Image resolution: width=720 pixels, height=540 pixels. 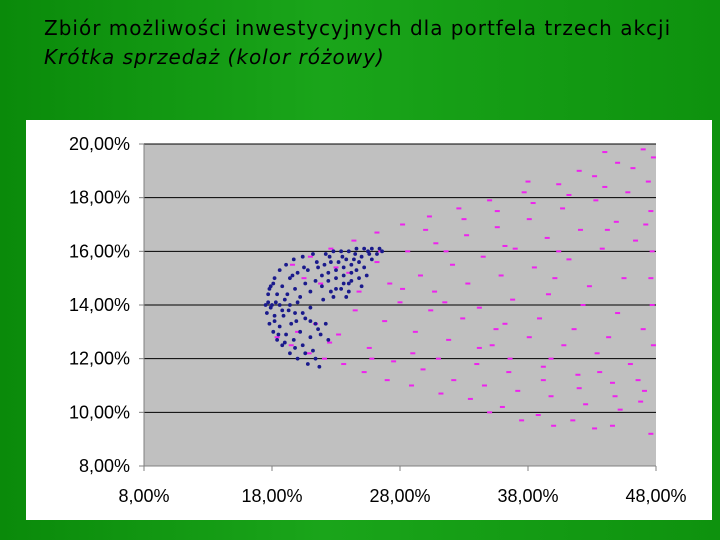 What do you see at coordinates (402, 496) in the screenshot?
I see `x-axis-tick-labels: 8,00% 18,00% 28,00% 38,00% 48,00%` at bounding box center [402, 496].